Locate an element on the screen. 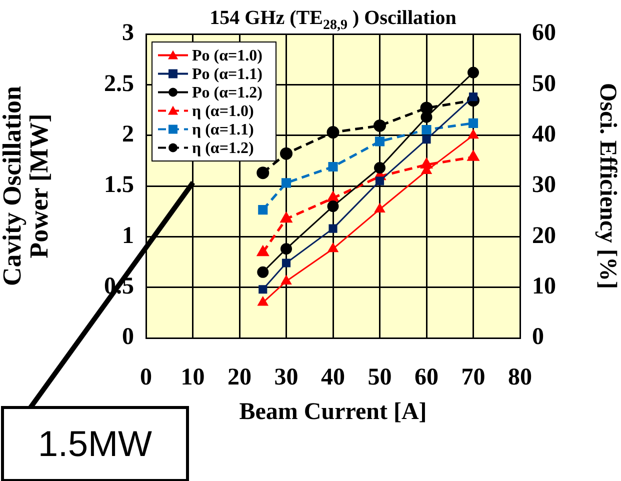 The image size is (621, 481). x-tick-label: 10 is located at coordinates (192, 377).